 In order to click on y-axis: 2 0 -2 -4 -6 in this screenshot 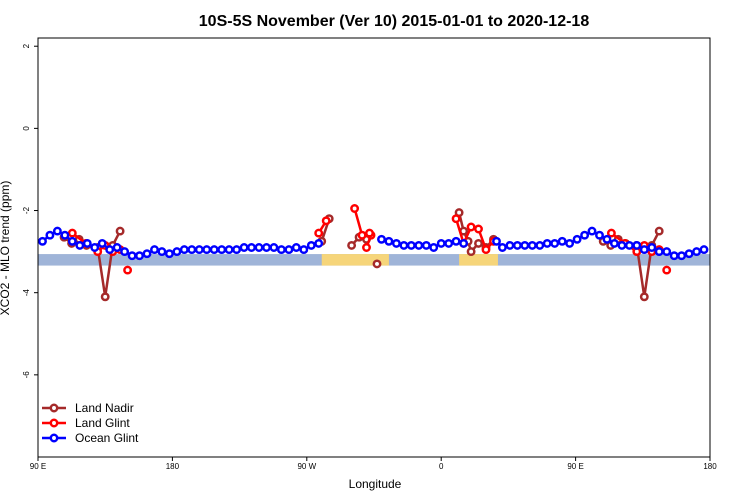, I will do `click(30, 210)`.